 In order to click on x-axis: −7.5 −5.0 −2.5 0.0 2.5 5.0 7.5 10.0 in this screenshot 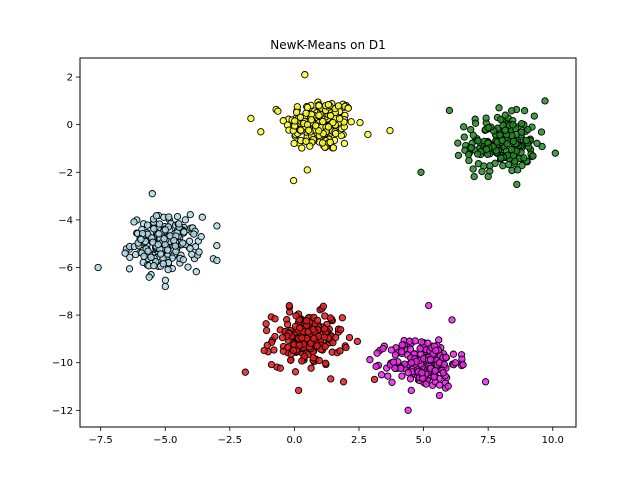, I will do `click(326, 436)`.